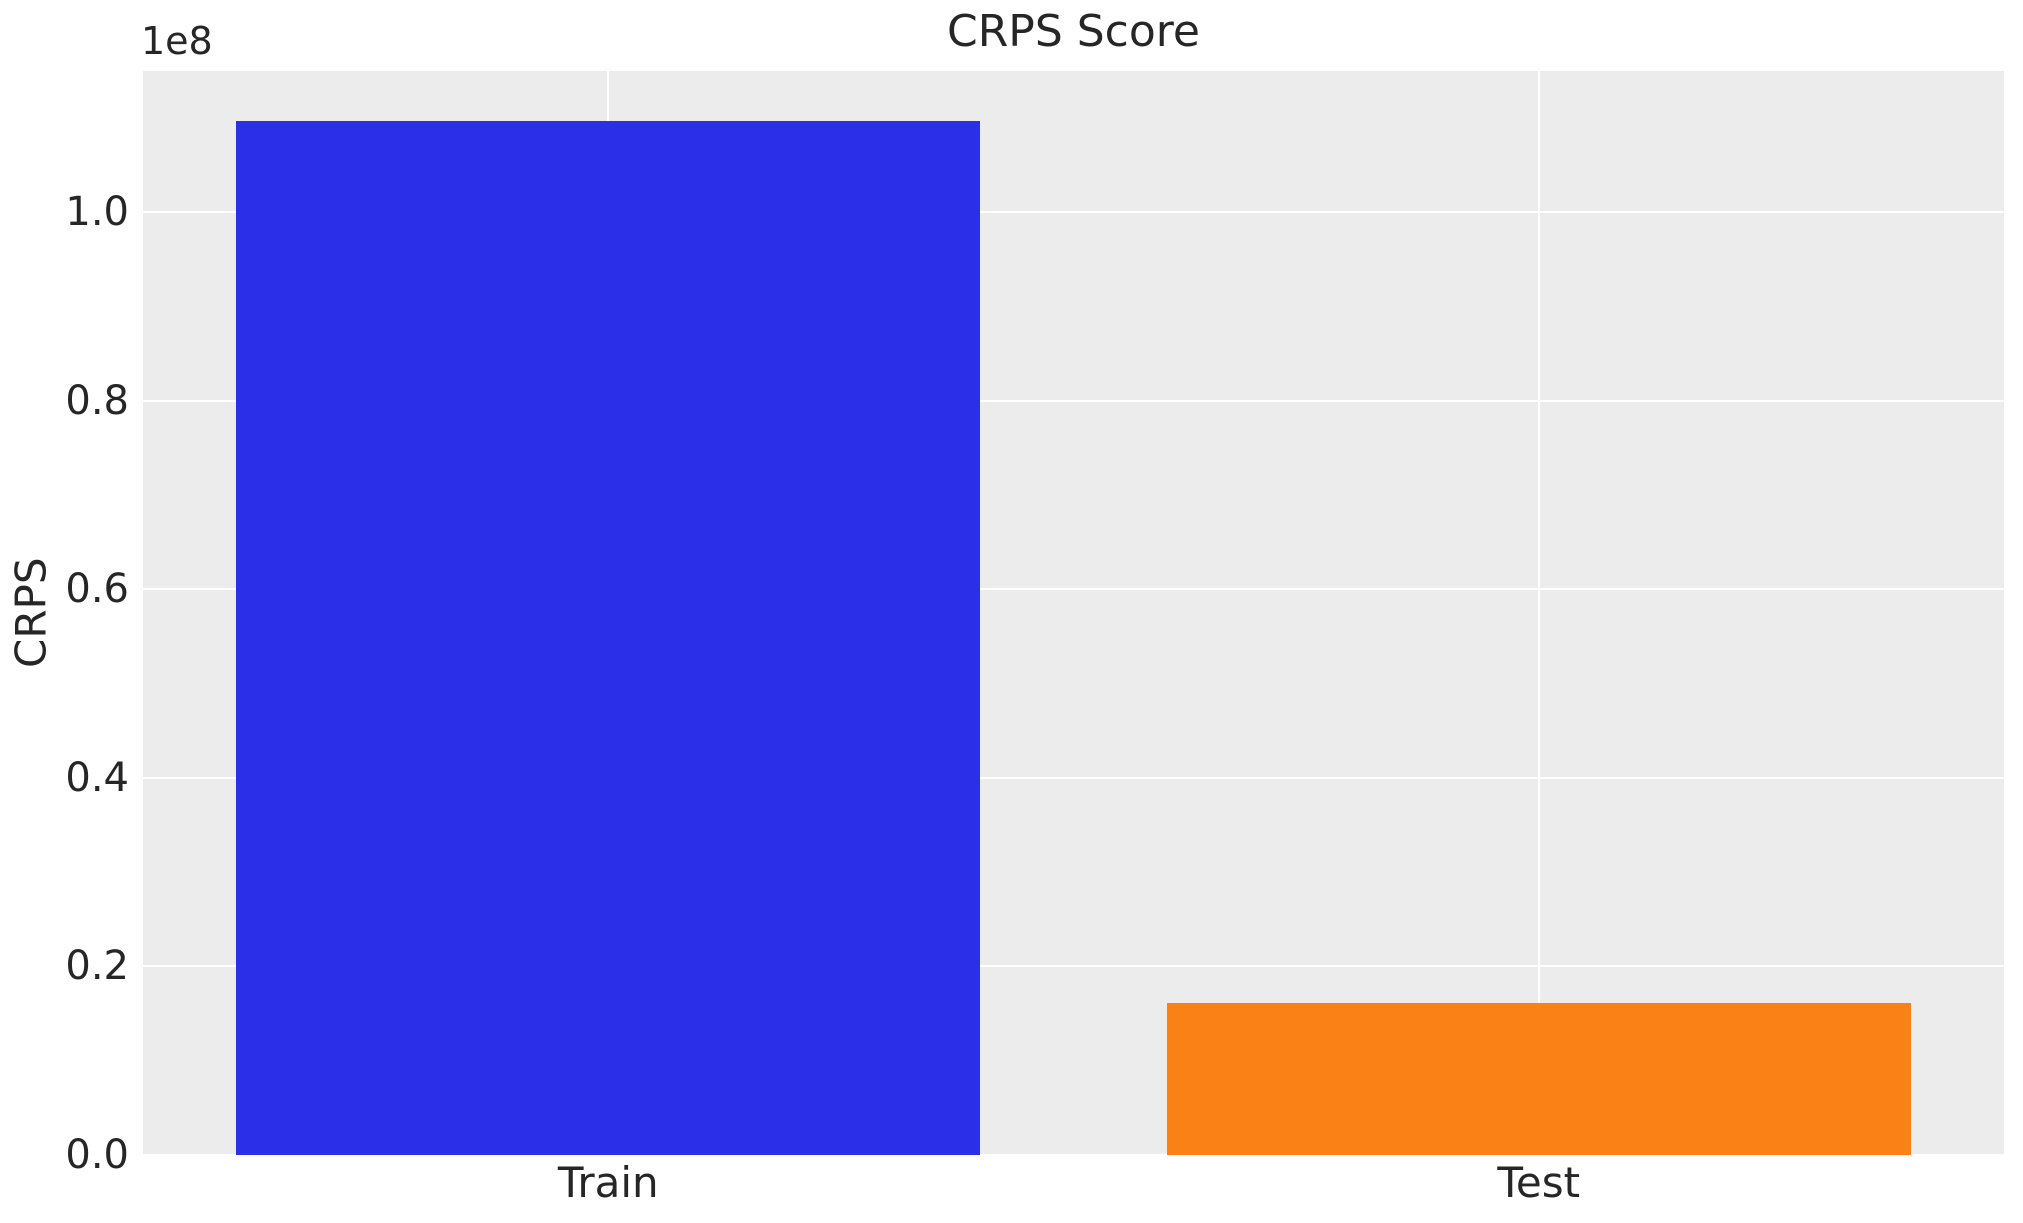 The image size is (2023, 1223). I want to click on y-tick-label: 0.0, so click(97, 1155).